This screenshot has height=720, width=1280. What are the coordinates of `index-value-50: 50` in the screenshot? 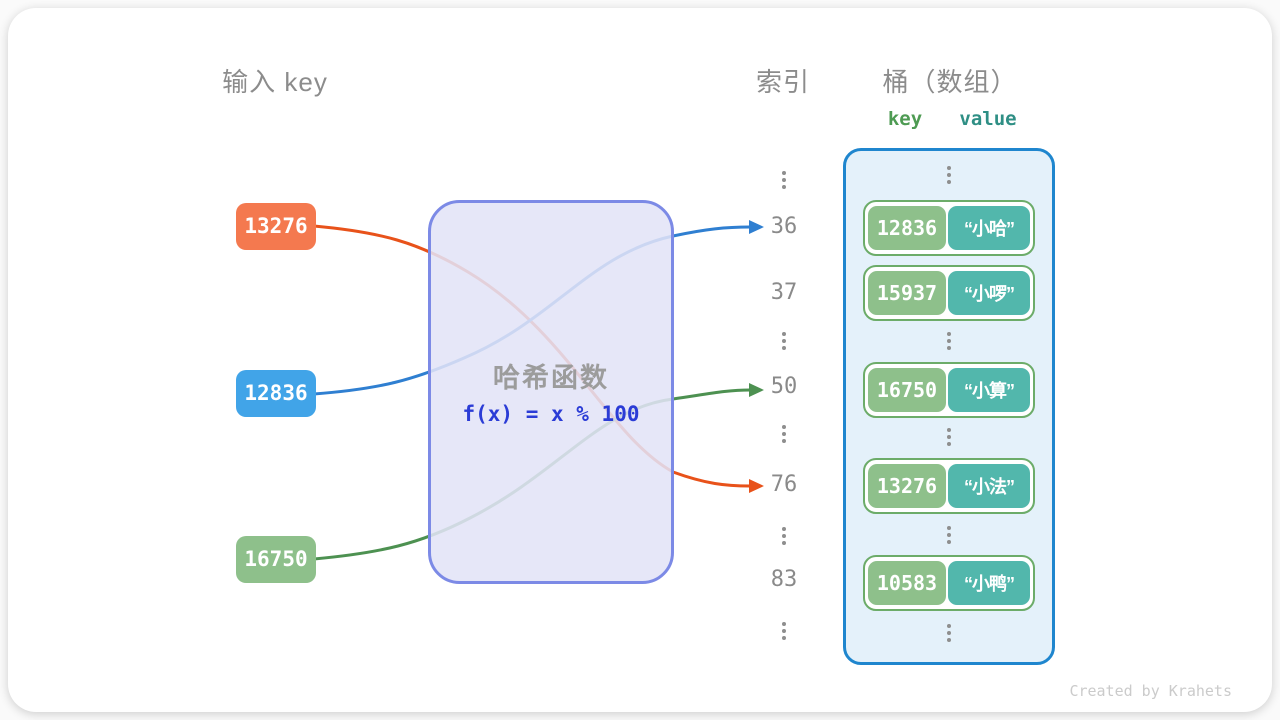 It's located at (784, 386).